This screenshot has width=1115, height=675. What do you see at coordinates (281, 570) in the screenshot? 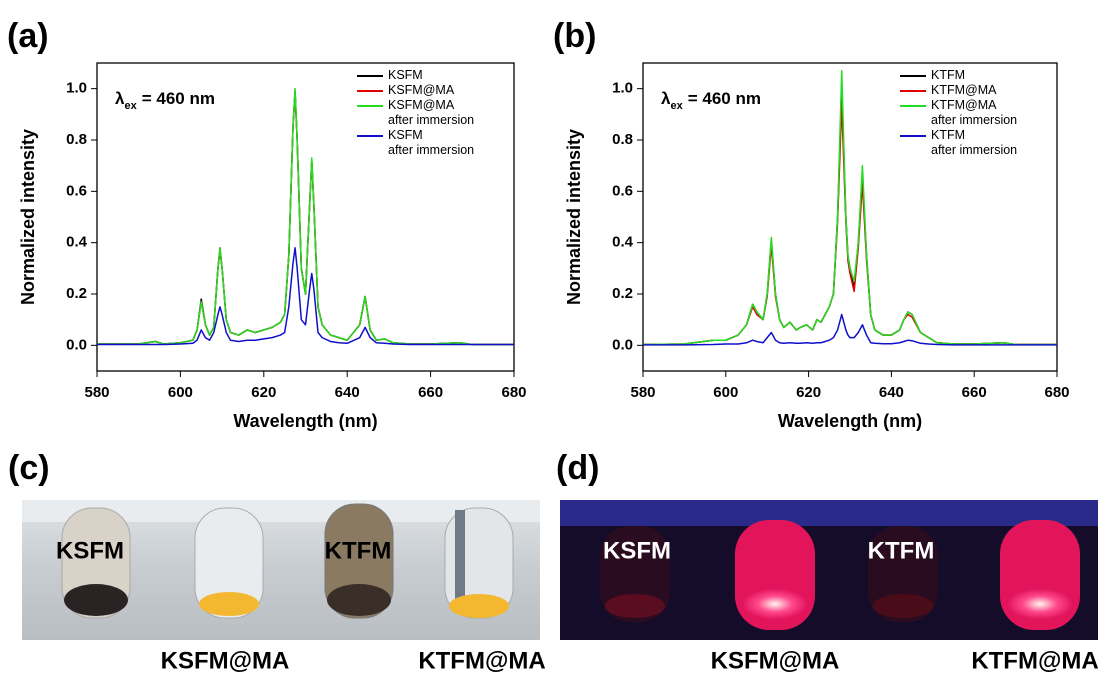
I see `photo-c` at bounding box center [281, 570].